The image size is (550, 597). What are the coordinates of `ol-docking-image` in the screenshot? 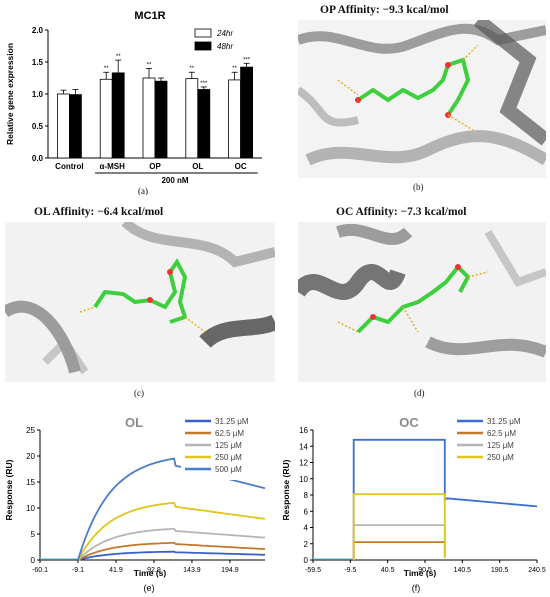 It's located at (140, 302).